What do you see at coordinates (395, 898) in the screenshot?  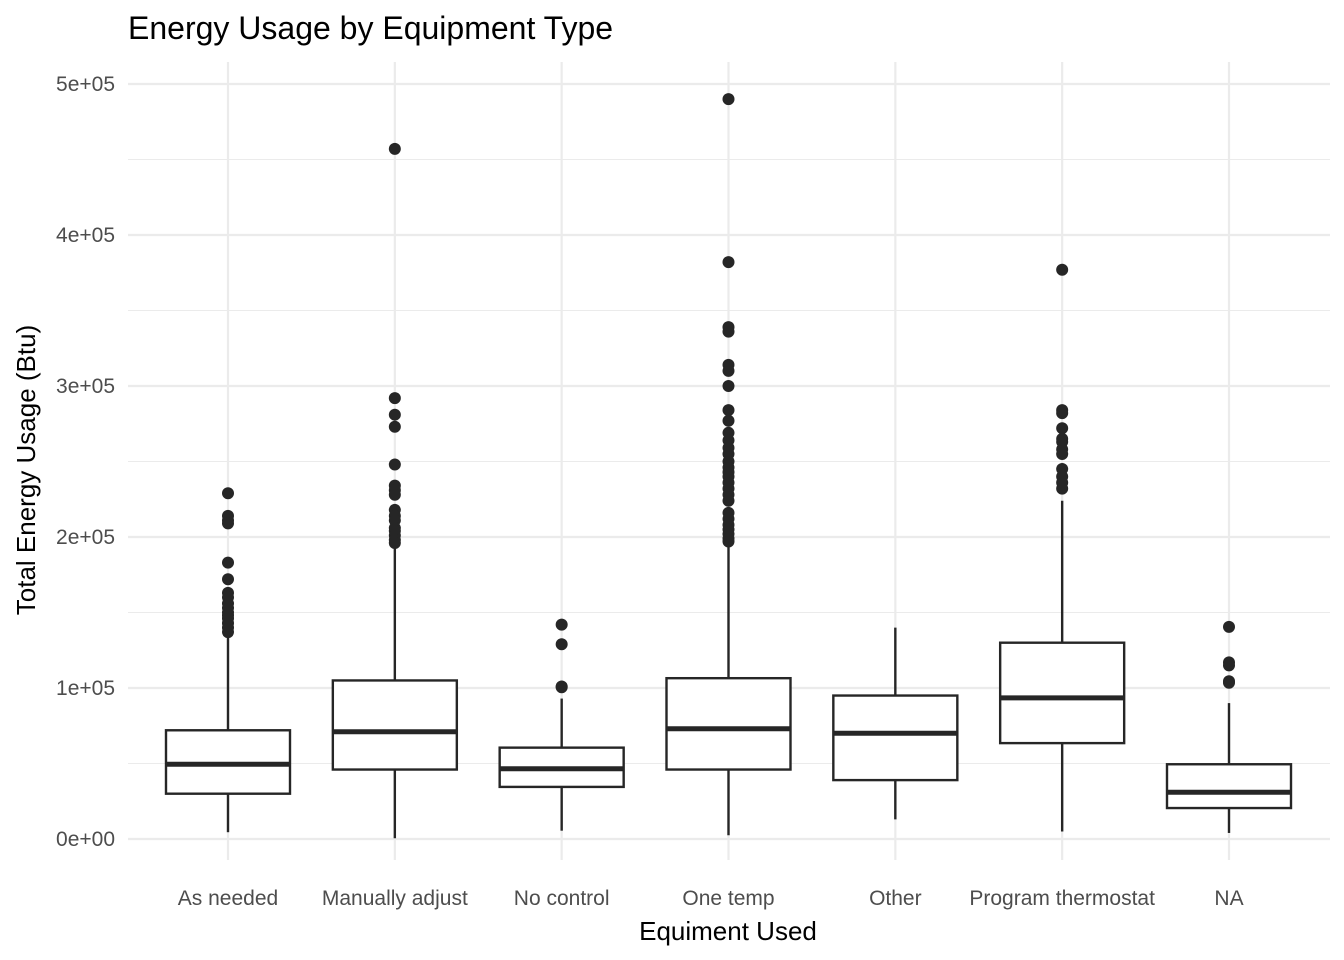 I see `x-tick-label: Manually adjust` at bounding box center [395, 898].